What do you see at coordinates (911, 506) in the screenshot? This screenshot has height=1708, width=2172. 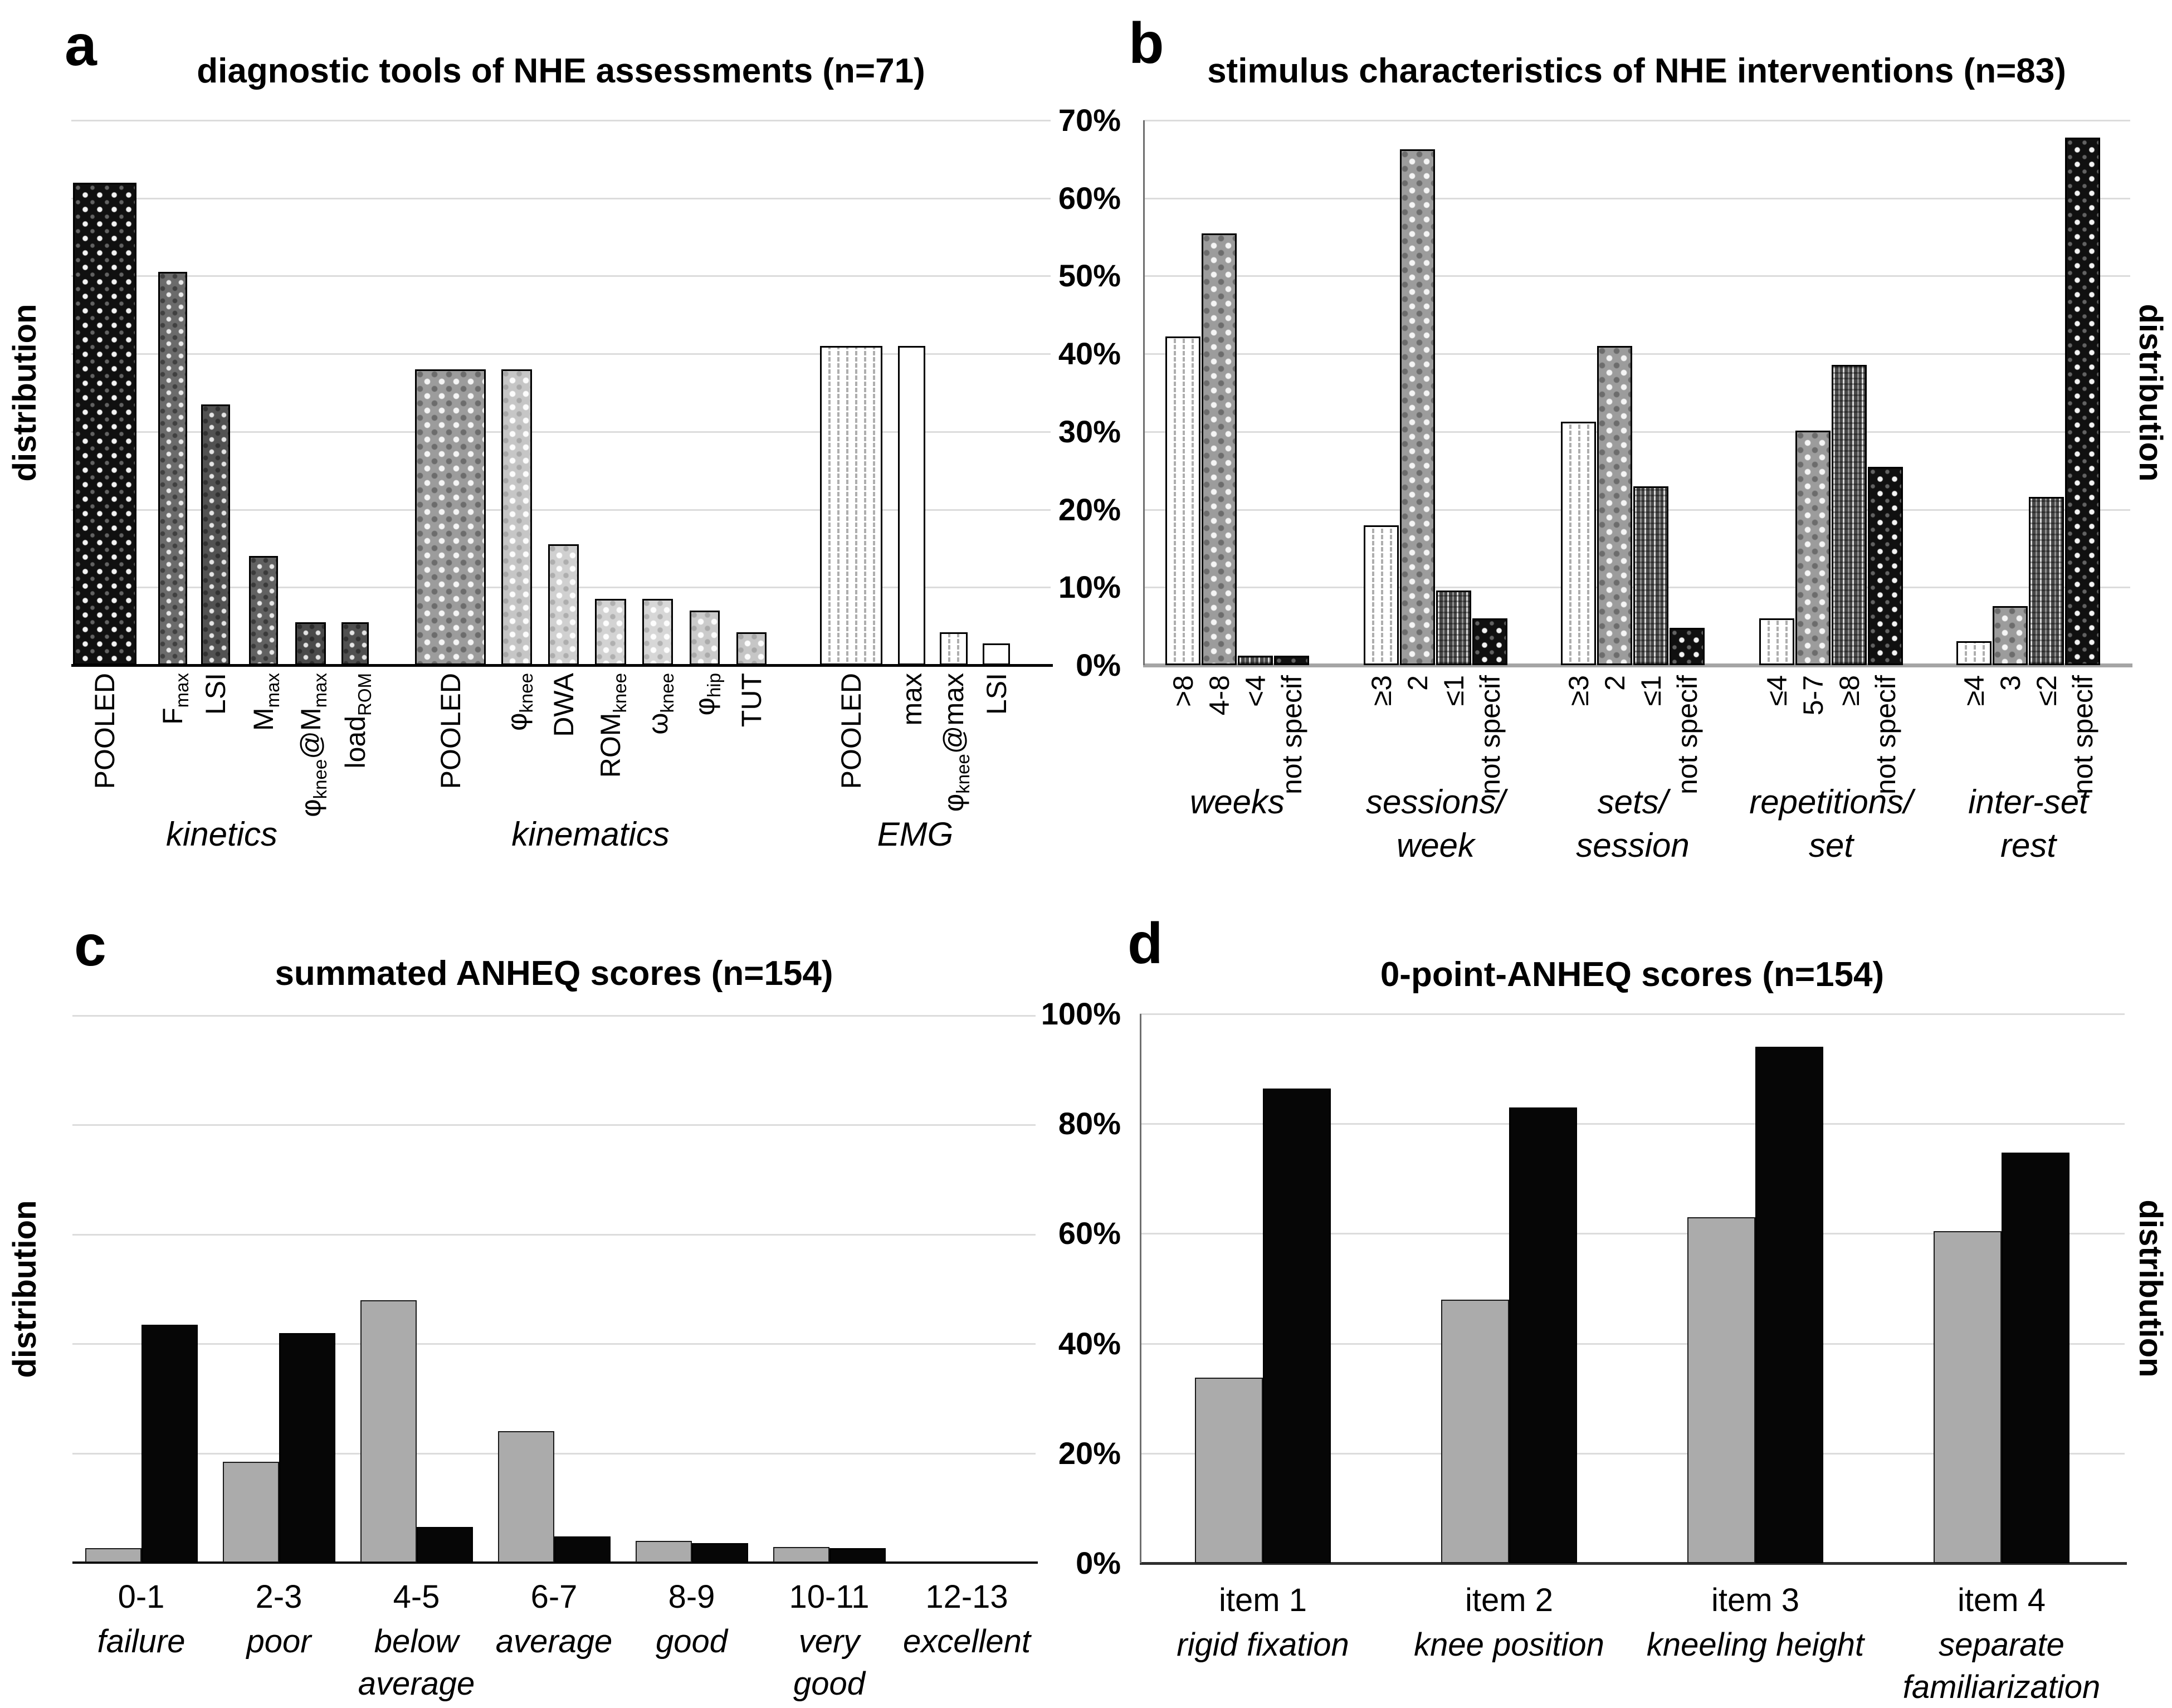 I see `bar-a-EMG-max` at bounding box center [911, 506].